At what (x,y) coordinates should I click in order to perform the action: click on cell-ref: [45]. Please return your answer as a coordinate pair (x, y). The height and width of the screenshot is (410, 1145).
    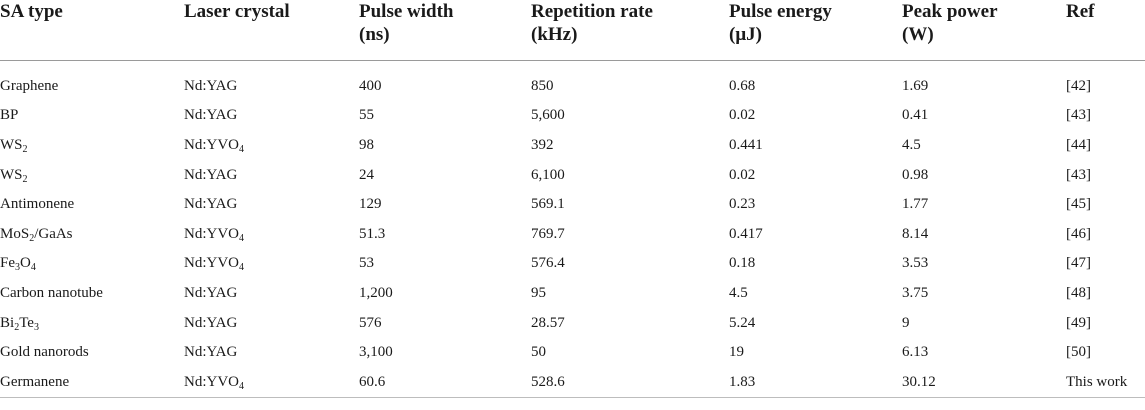
    Looking at the image, I should click on (1078, 204).